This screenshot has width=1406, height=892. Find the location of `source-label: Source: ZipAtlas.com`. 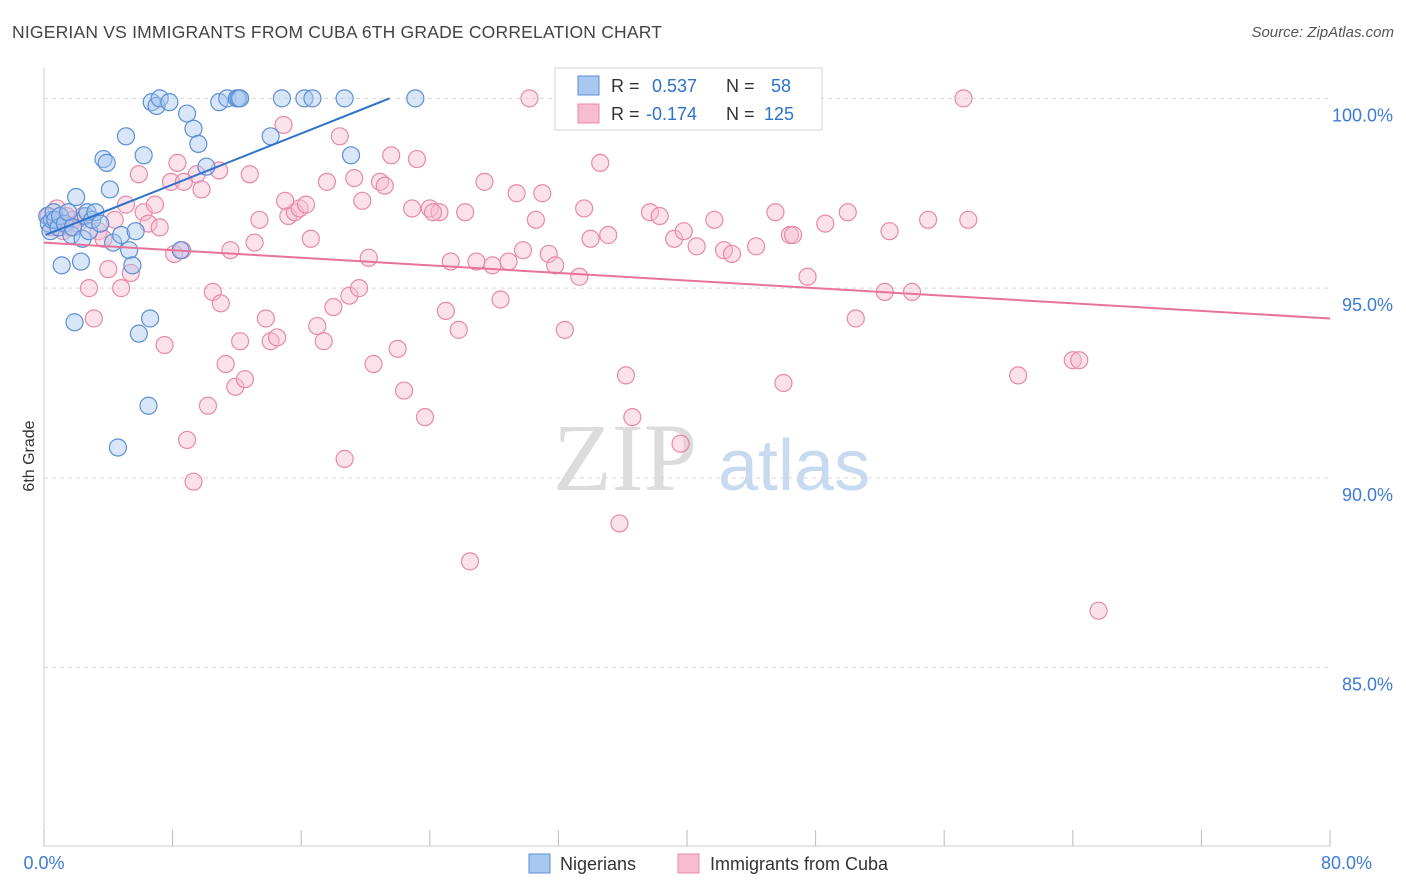

source-label: Source: ZipAtlas.com is located at coordinates (1322, 32).